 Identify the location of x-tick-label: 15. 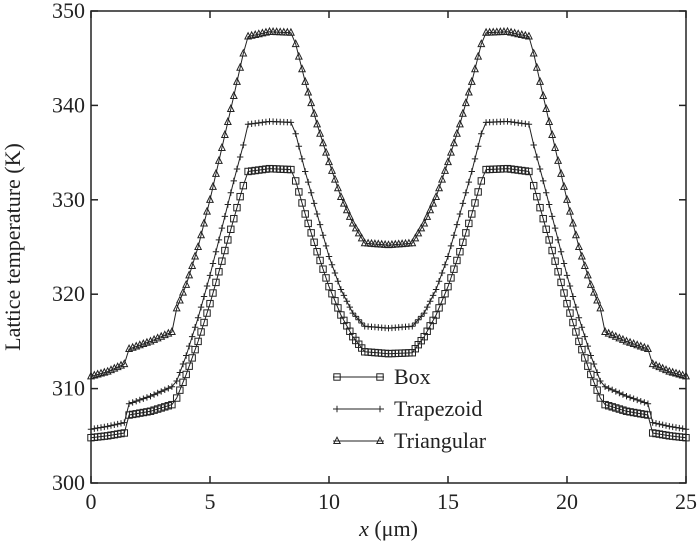
(448, 501).